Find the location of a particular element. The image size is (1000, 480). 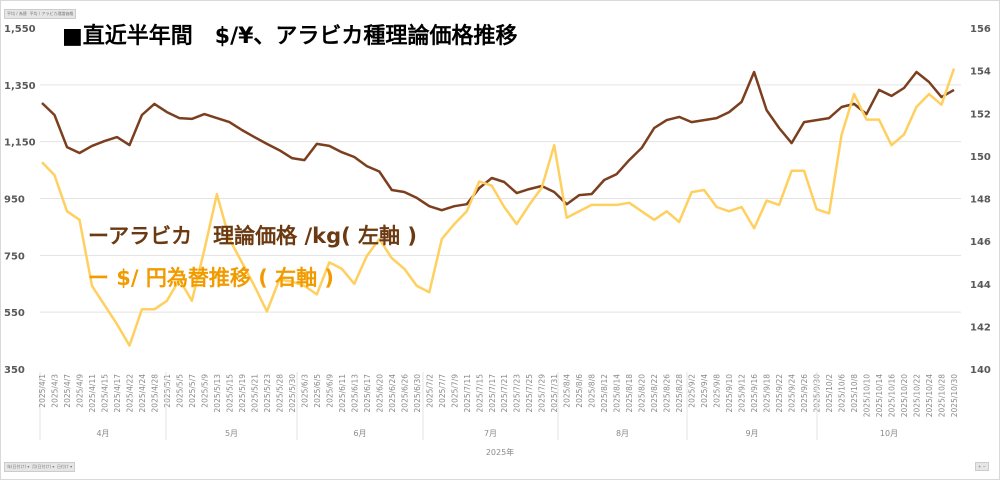

x-tick-label: 2025/4/11 is located at coordinates (92, 393).